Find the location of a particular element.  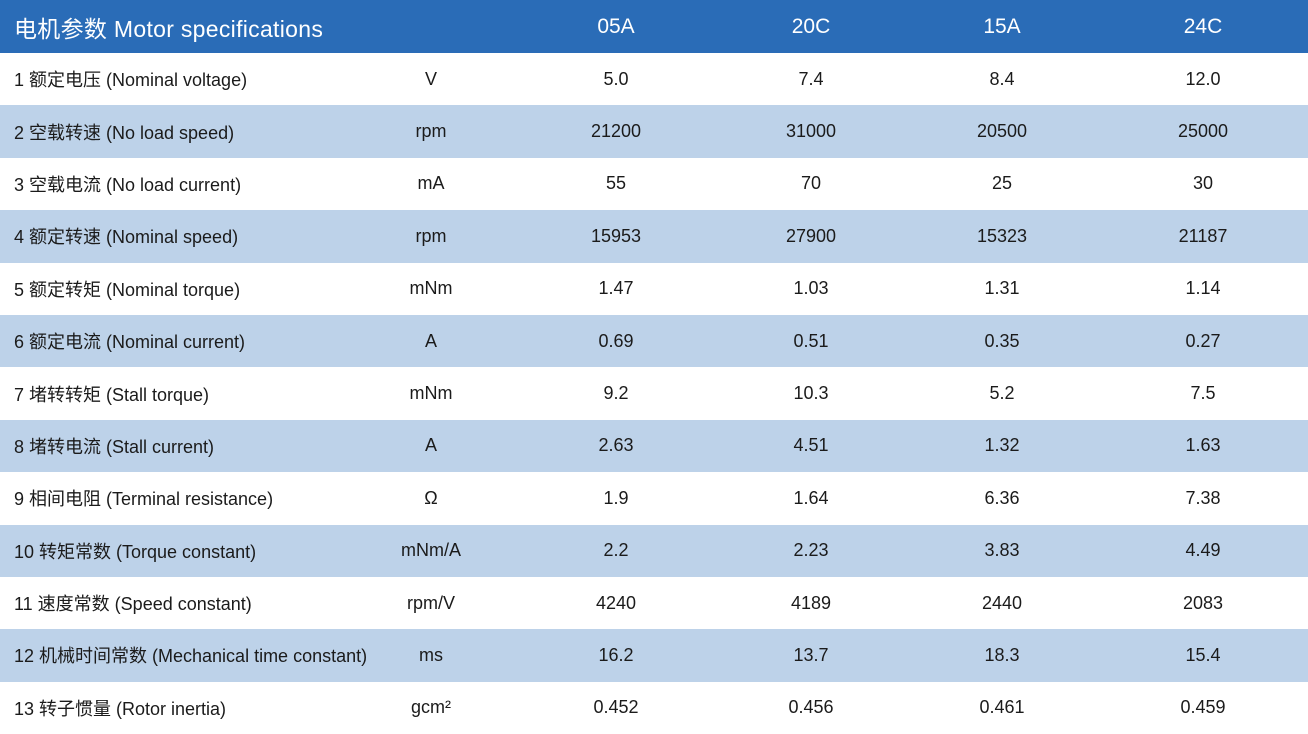

value-cell: 7.5 is located at coordinates (1203, 393).